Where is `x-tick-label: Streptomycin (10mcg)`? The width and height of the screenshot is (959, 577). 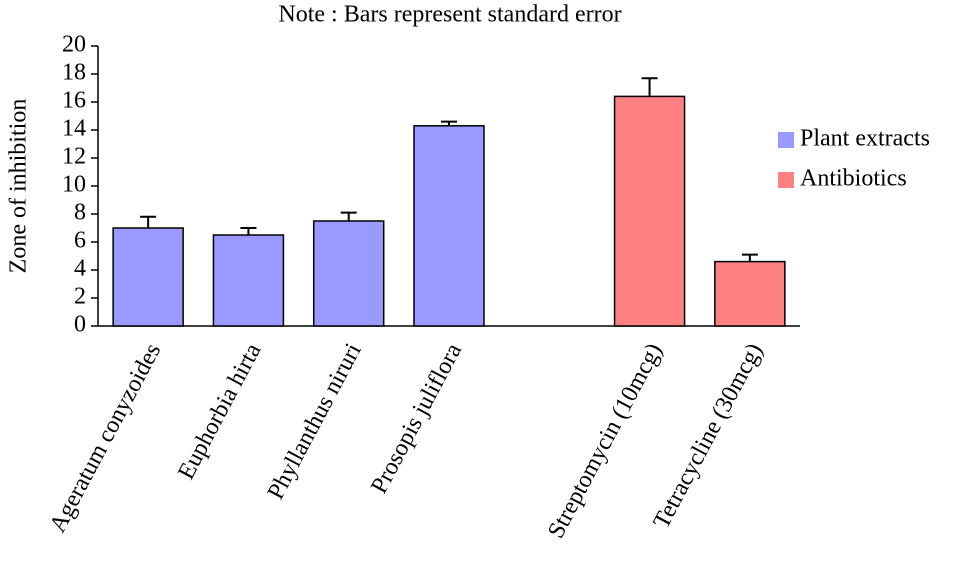
x-tick-label: Streptomycin (10mcg) is located at coordinates (605, 440).